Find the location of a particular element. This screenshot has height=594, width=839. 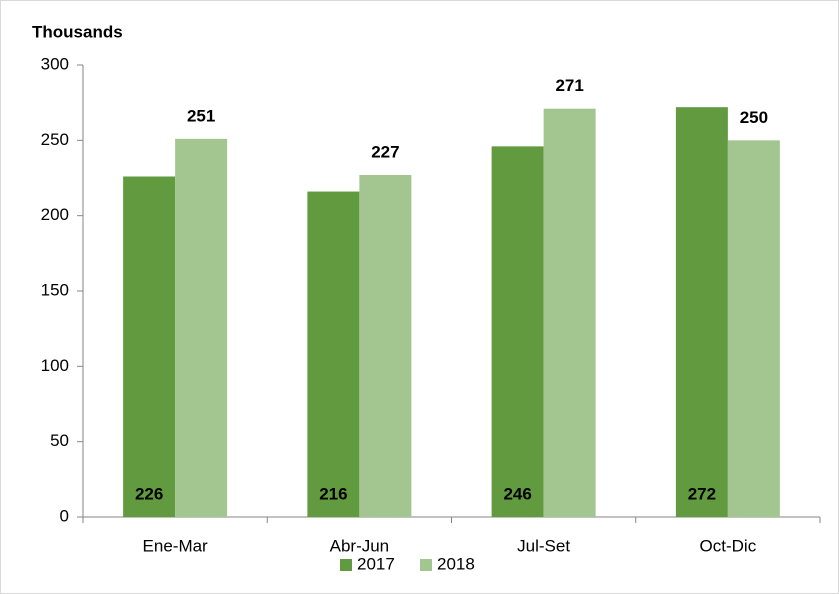

x-tick-label: Jul-Set is located at coordinates (543, 545).